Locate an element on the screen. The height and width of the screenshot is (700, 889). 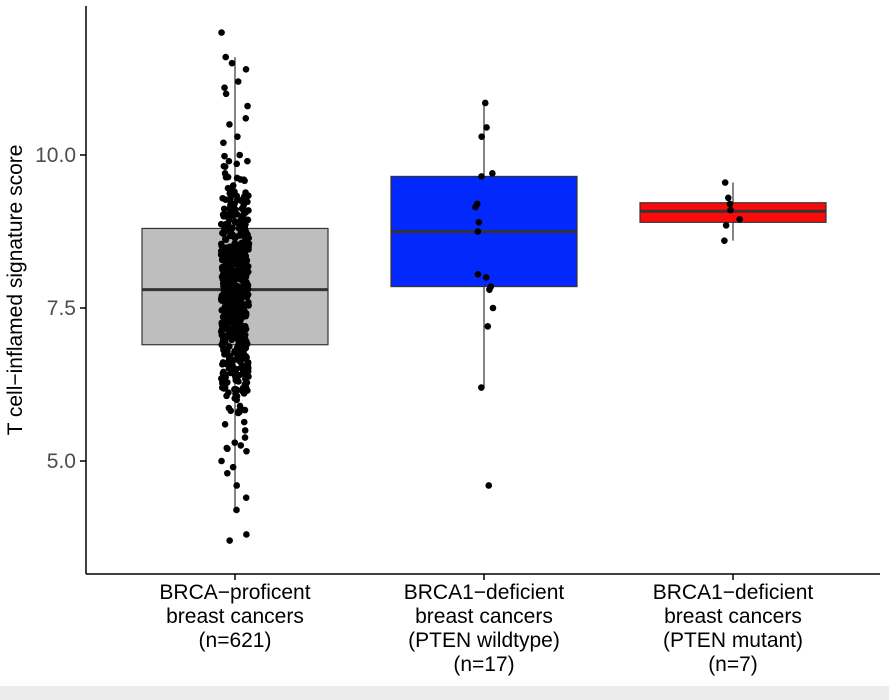
x-category-label-line: (PTEN mutant) is located at coordinates (733, 640).